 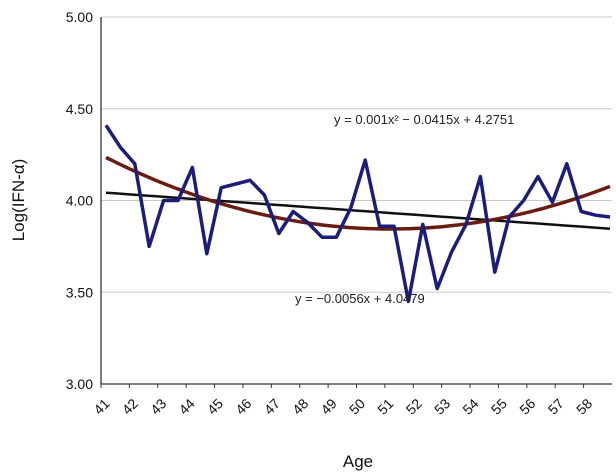 I want to click on x-tick-label: 55, so click(x=499, y=406).